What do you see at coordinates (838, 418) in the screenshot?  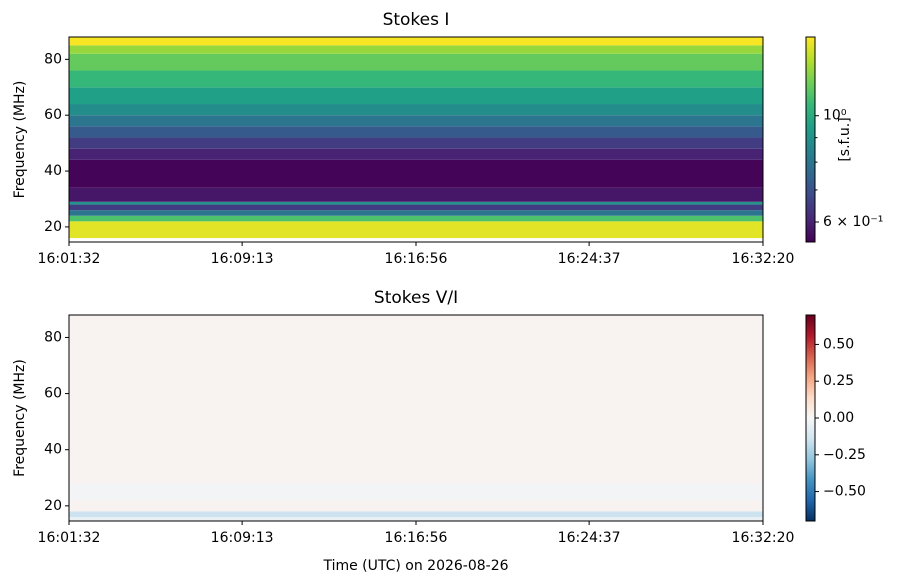 I see `colorbar-tick-label: 0.00` at bounding box center [838, 418].